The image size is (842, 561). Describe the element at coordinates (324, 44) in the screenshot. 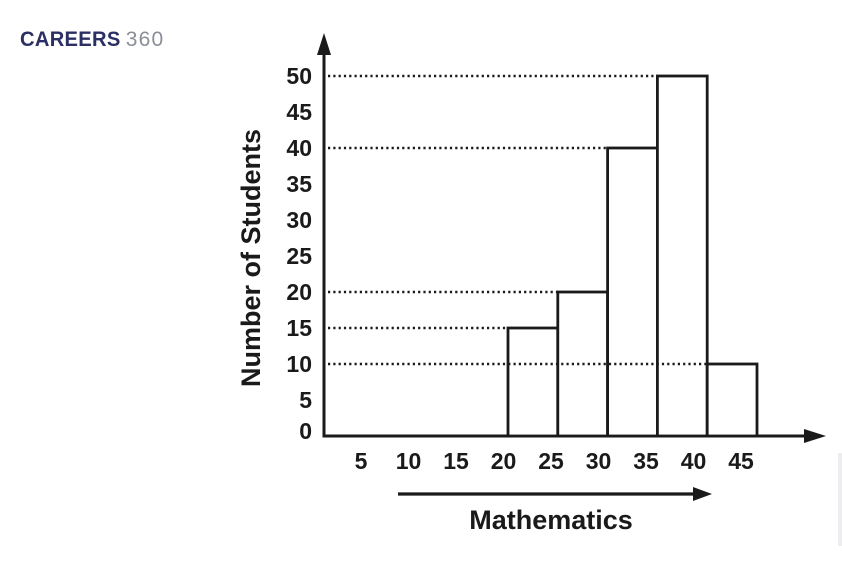

I see `y-axis-arrowhead-icon` at that location.